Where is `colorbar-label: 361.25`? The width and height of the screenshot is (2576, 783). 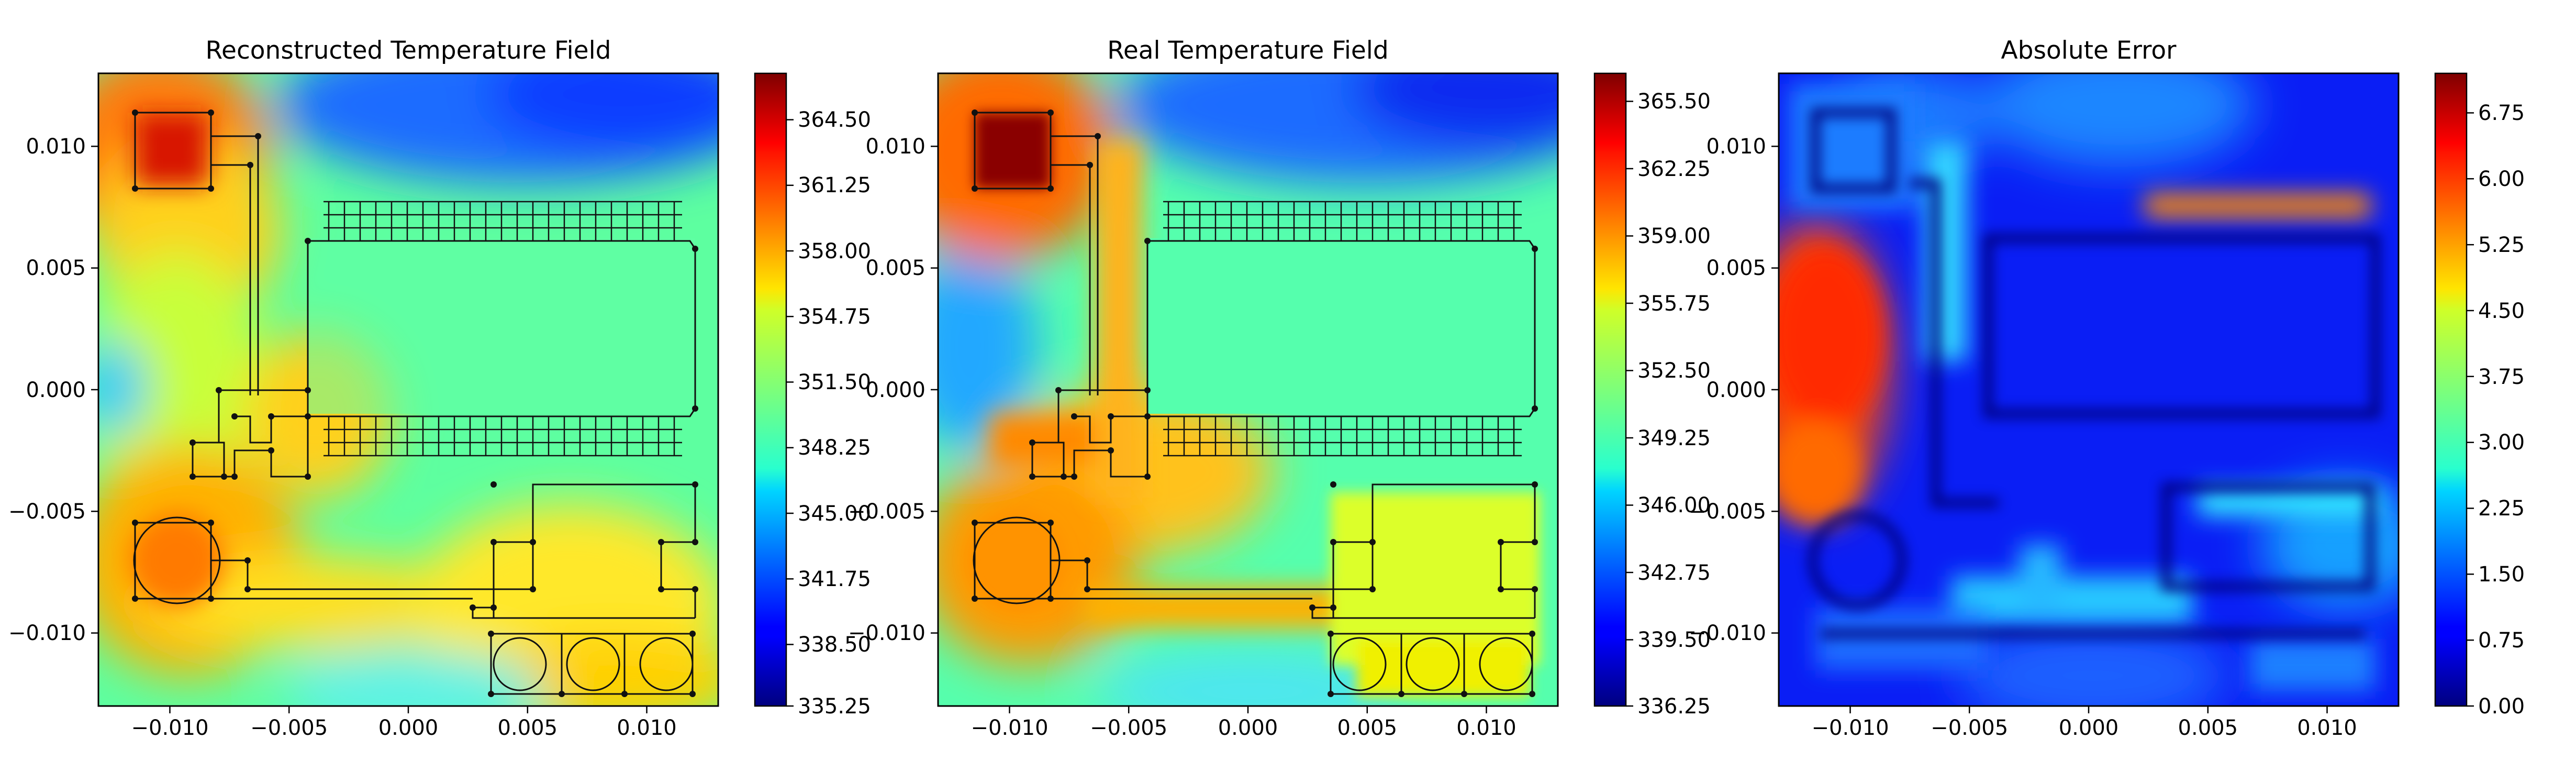
colorbar-label: 361.25 is located at coordinates (834, 185).